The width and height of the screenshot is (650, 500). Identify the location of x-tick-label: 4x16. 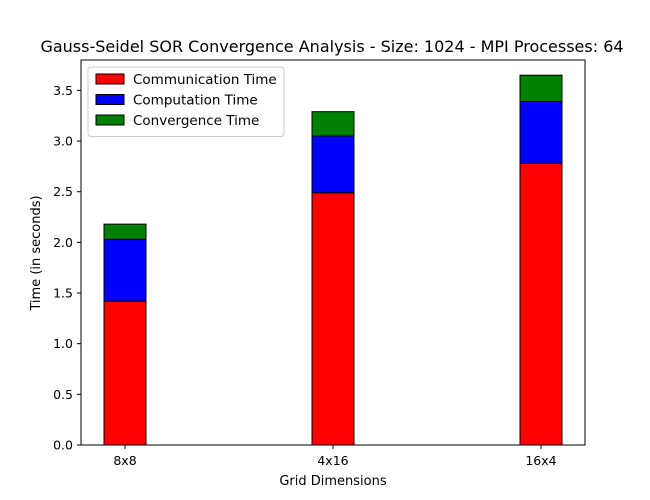
(332, 460).